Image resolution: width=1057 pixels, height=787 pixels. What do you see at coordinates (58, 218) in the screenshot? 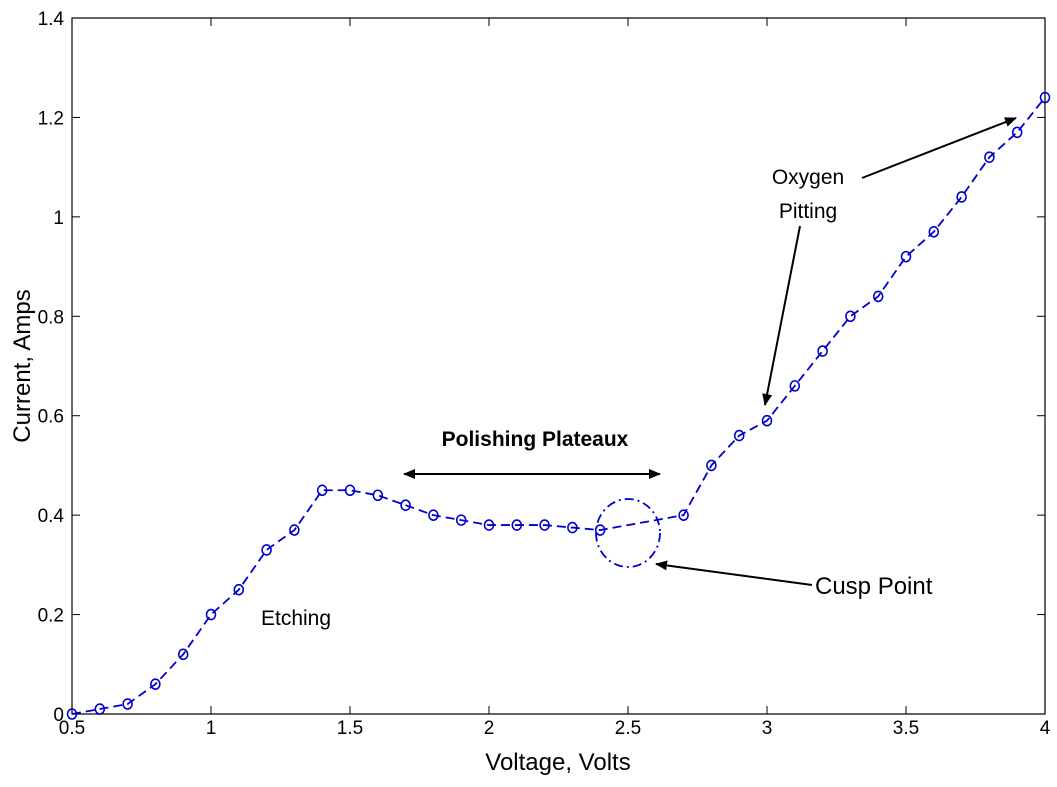
I see `y-tick-label: 1` at bounding box center [58, 218].